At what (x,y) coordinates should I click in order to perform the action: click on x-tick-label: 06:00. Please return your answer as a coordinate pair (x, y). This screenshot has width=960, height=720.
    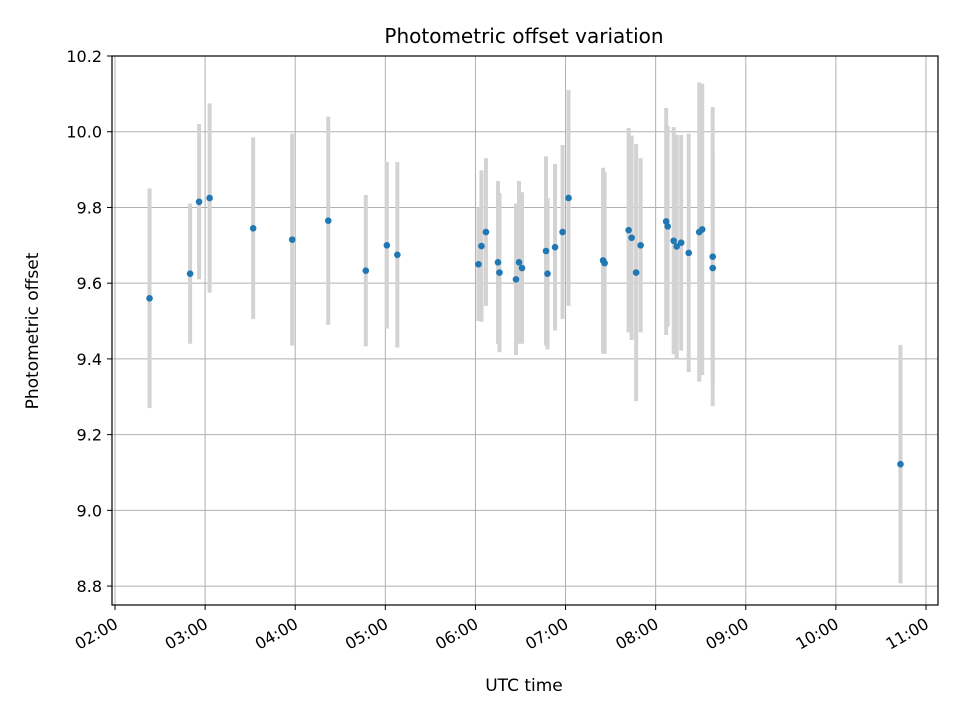
    Looking at the image, I should click on (456, 634).